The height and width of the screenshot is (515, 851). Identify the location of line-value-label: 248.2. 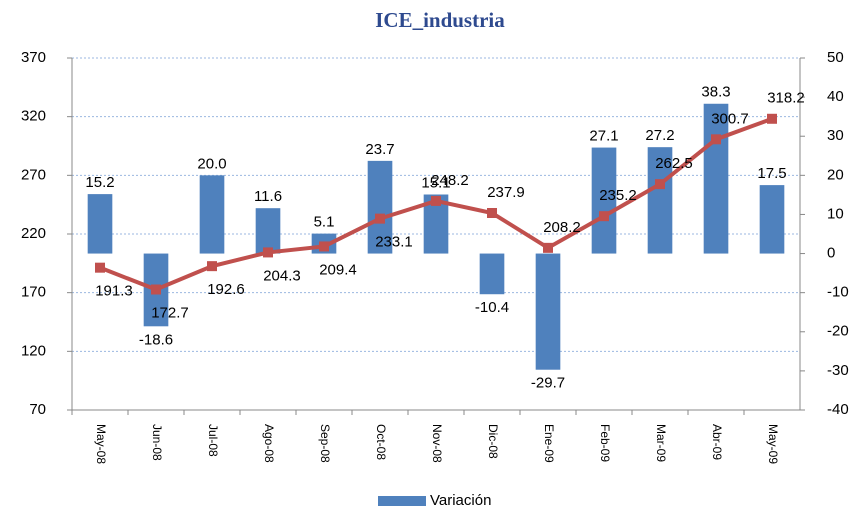
(450, 180).